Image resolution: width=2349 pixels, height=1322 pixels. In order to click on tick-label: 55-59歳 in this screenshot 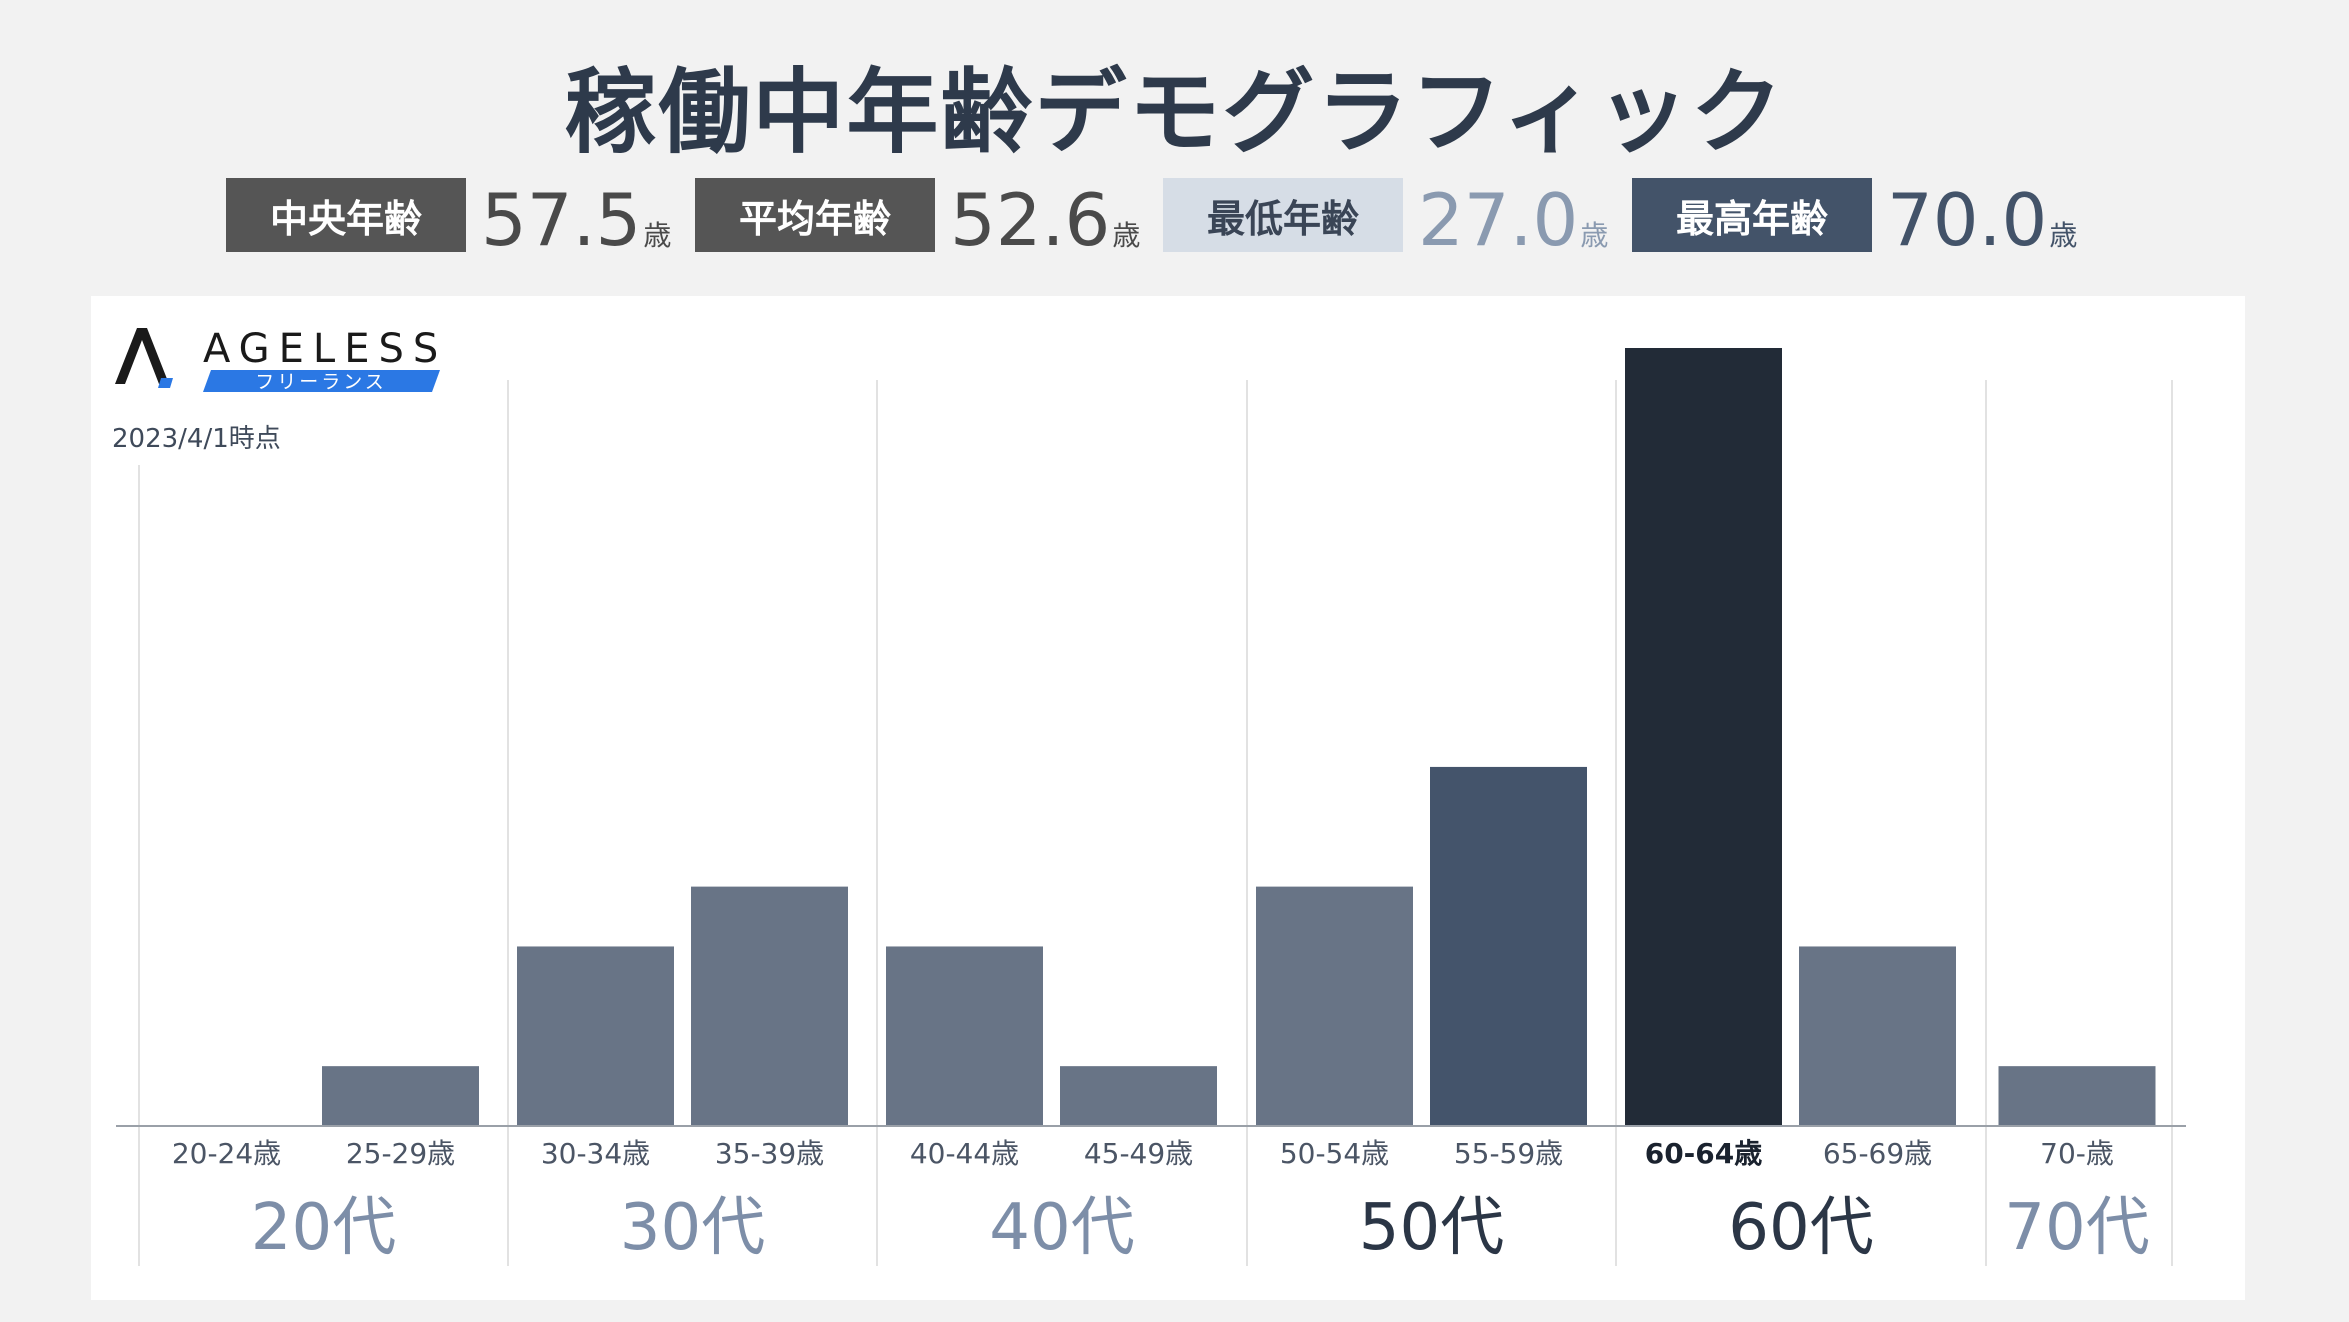, I will do `click(1508, 1153)`.